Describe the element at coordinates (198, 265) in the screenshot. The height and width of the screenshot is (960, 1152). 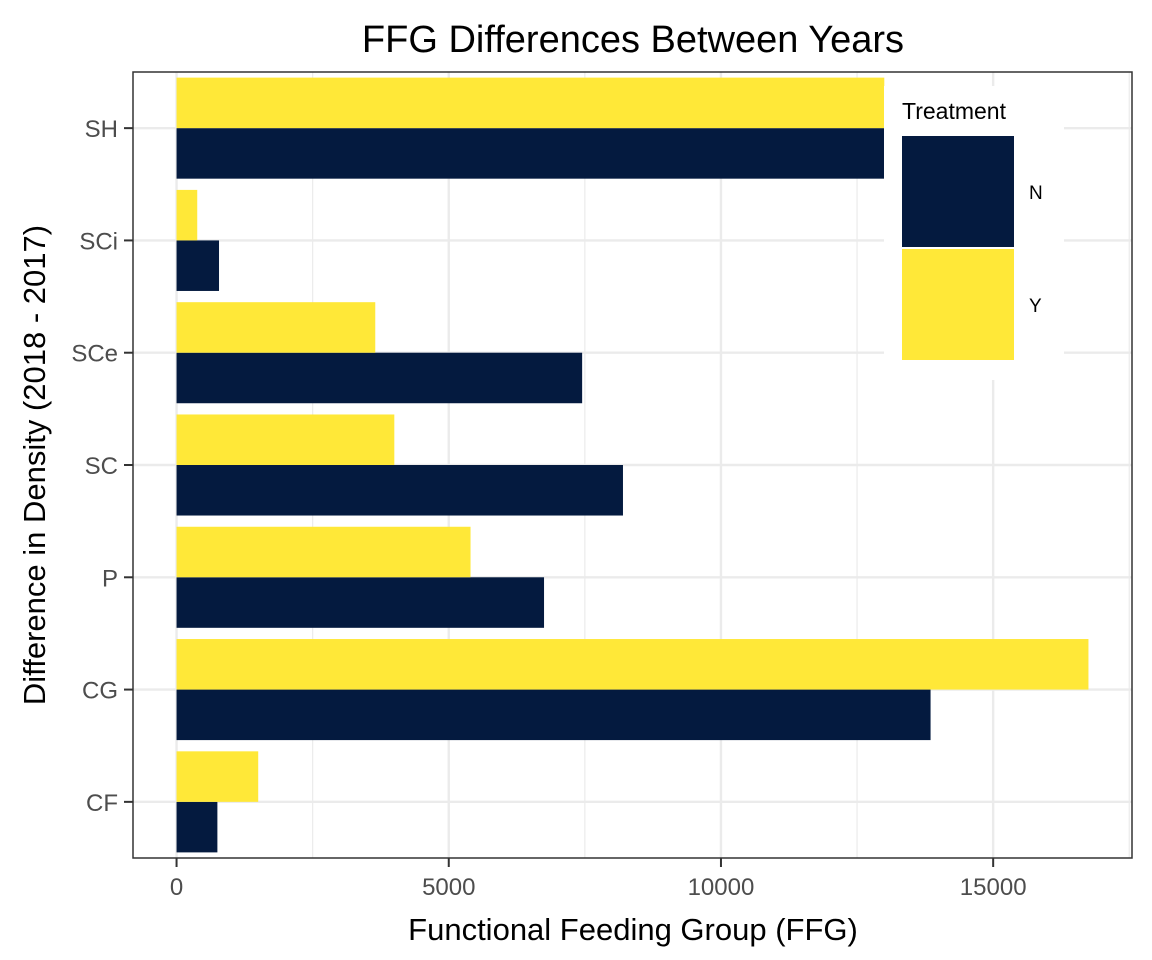
I see `bar-n-sci` at that location.